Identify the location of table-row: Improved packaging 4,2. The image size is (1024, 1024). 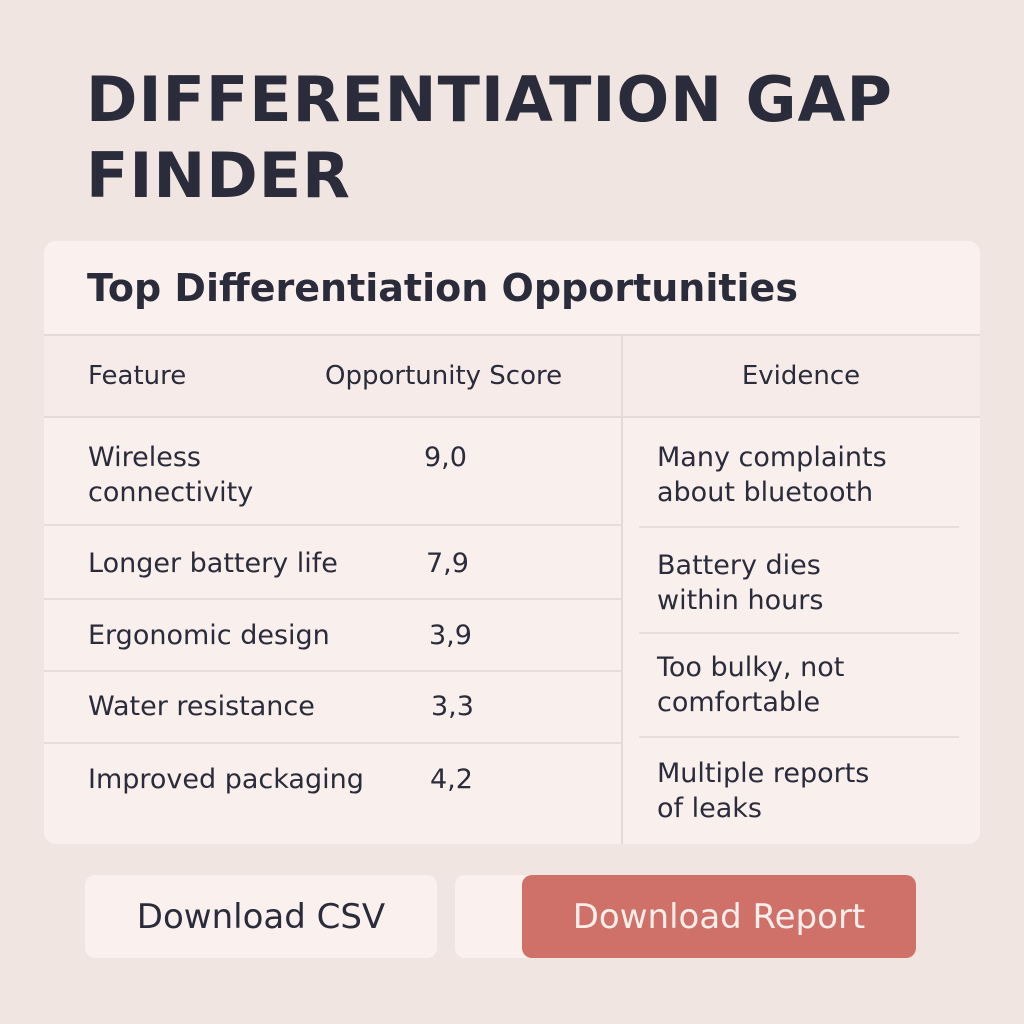
(332, 787).